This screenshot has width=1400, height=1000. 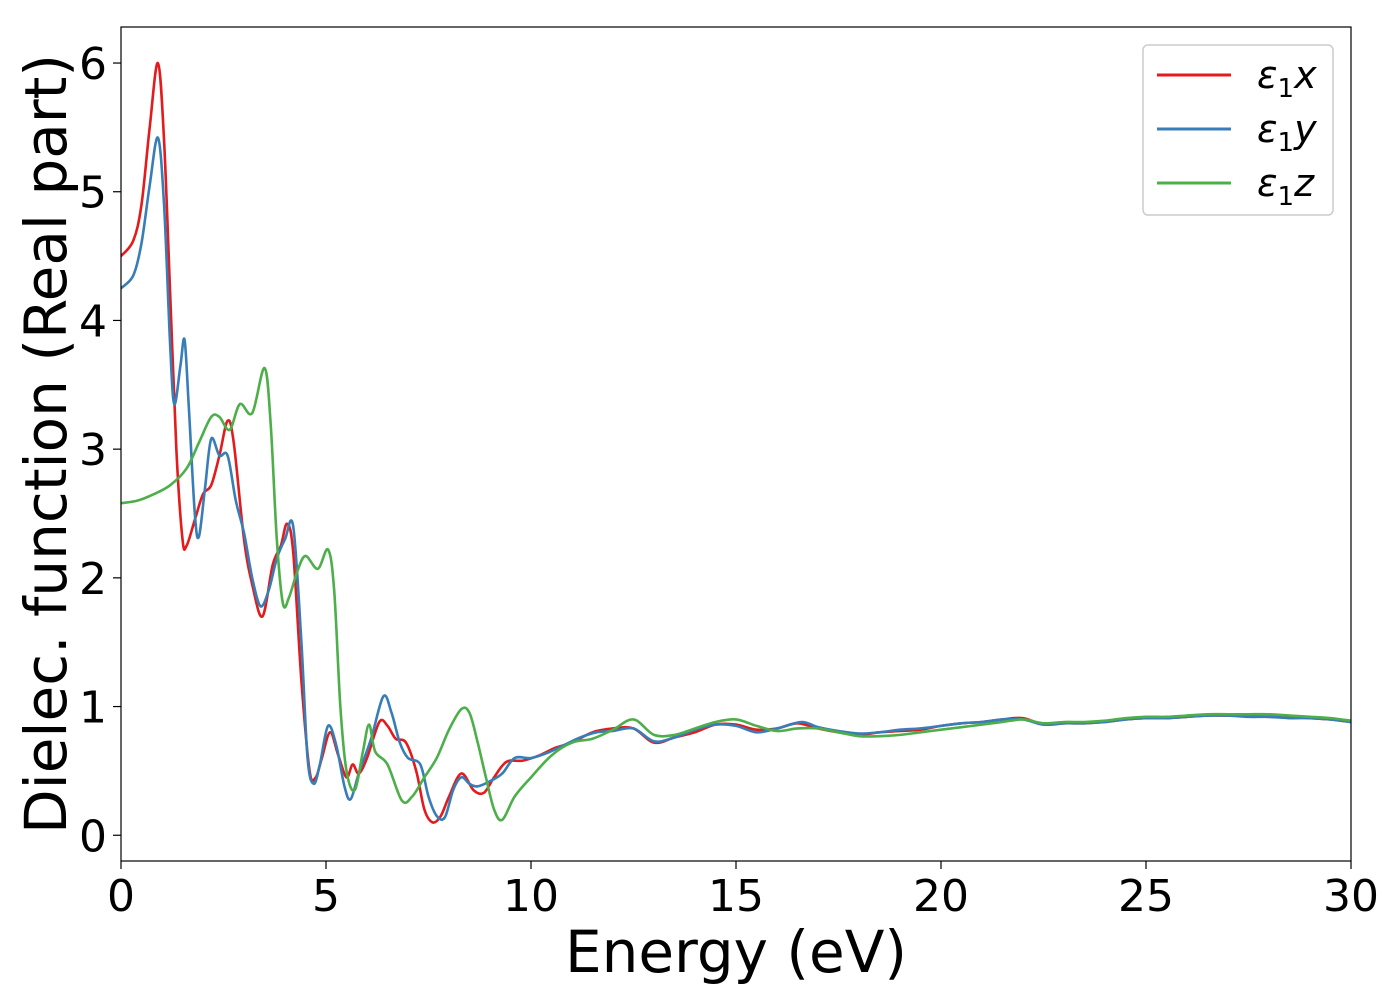 What do you see at coordinates (736, 952) in the screenshot?
I see `x-axis-label: Energy (eV)` at bounding box center [736, 952].